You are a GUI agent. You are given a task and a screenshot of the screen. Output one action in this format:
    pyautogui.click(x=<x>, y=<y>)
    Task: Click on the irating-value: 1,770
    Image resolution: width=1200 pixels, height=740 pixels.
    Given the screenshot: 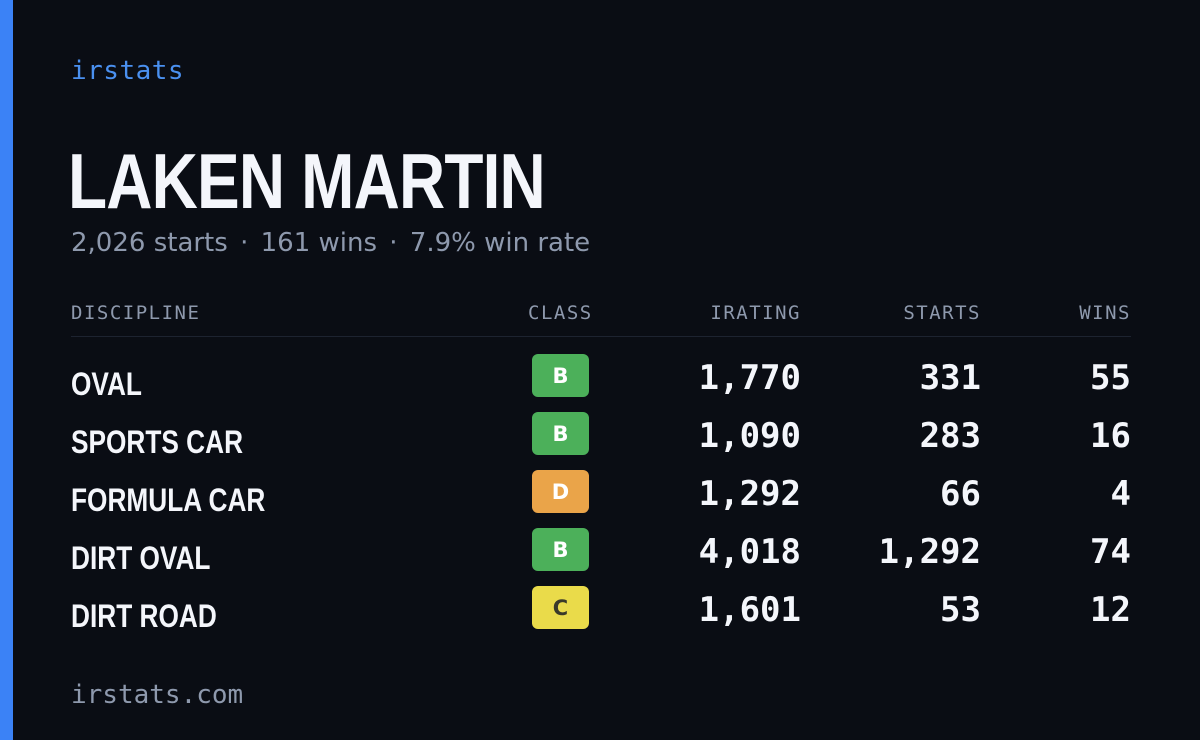 What is the action you would take?
    pyautogui.click(x=749, y=378)
    